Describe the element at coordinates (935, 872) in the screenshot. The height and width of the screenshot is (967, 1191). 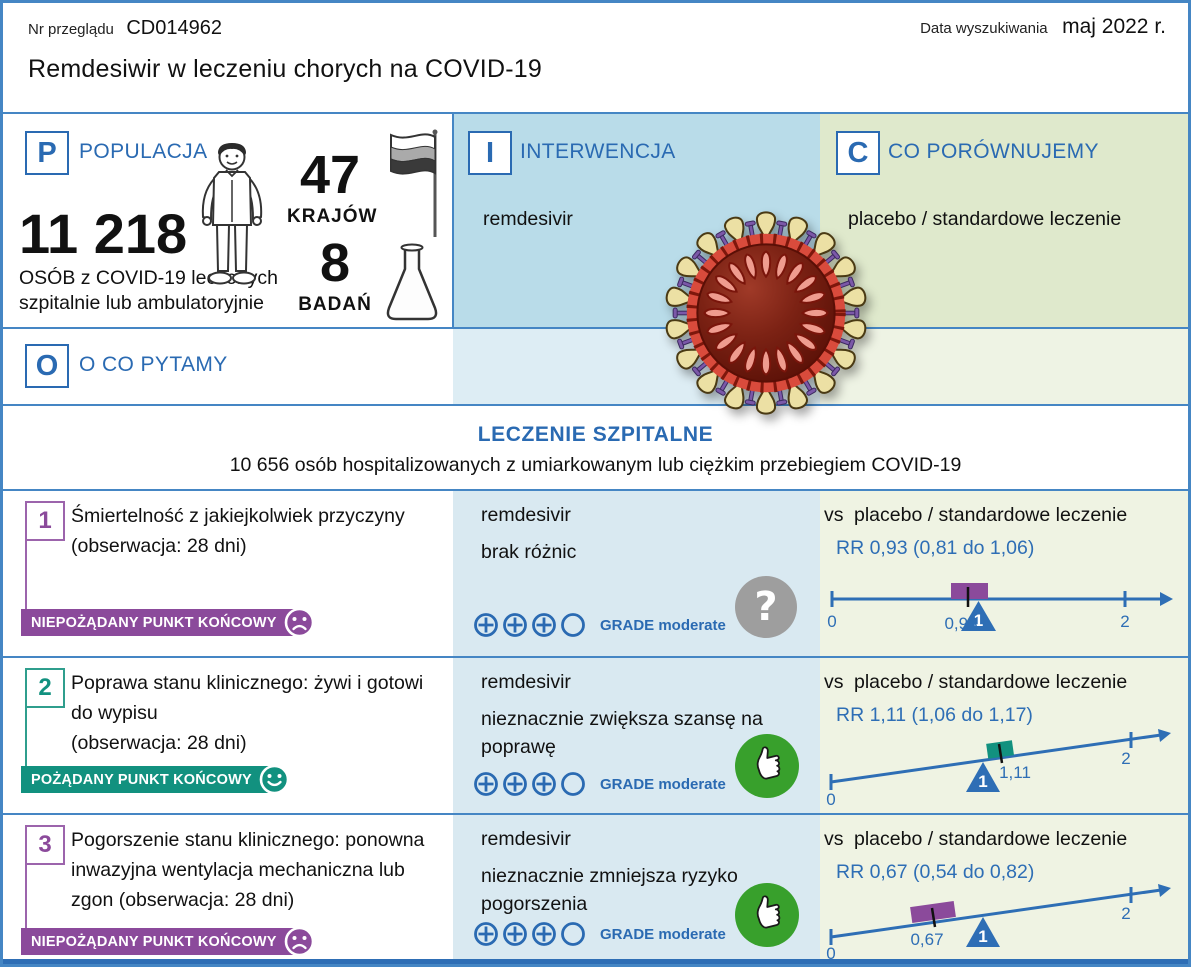
I see `rr-value: RR 0,67 (0,54 do 0,82)` at that location.